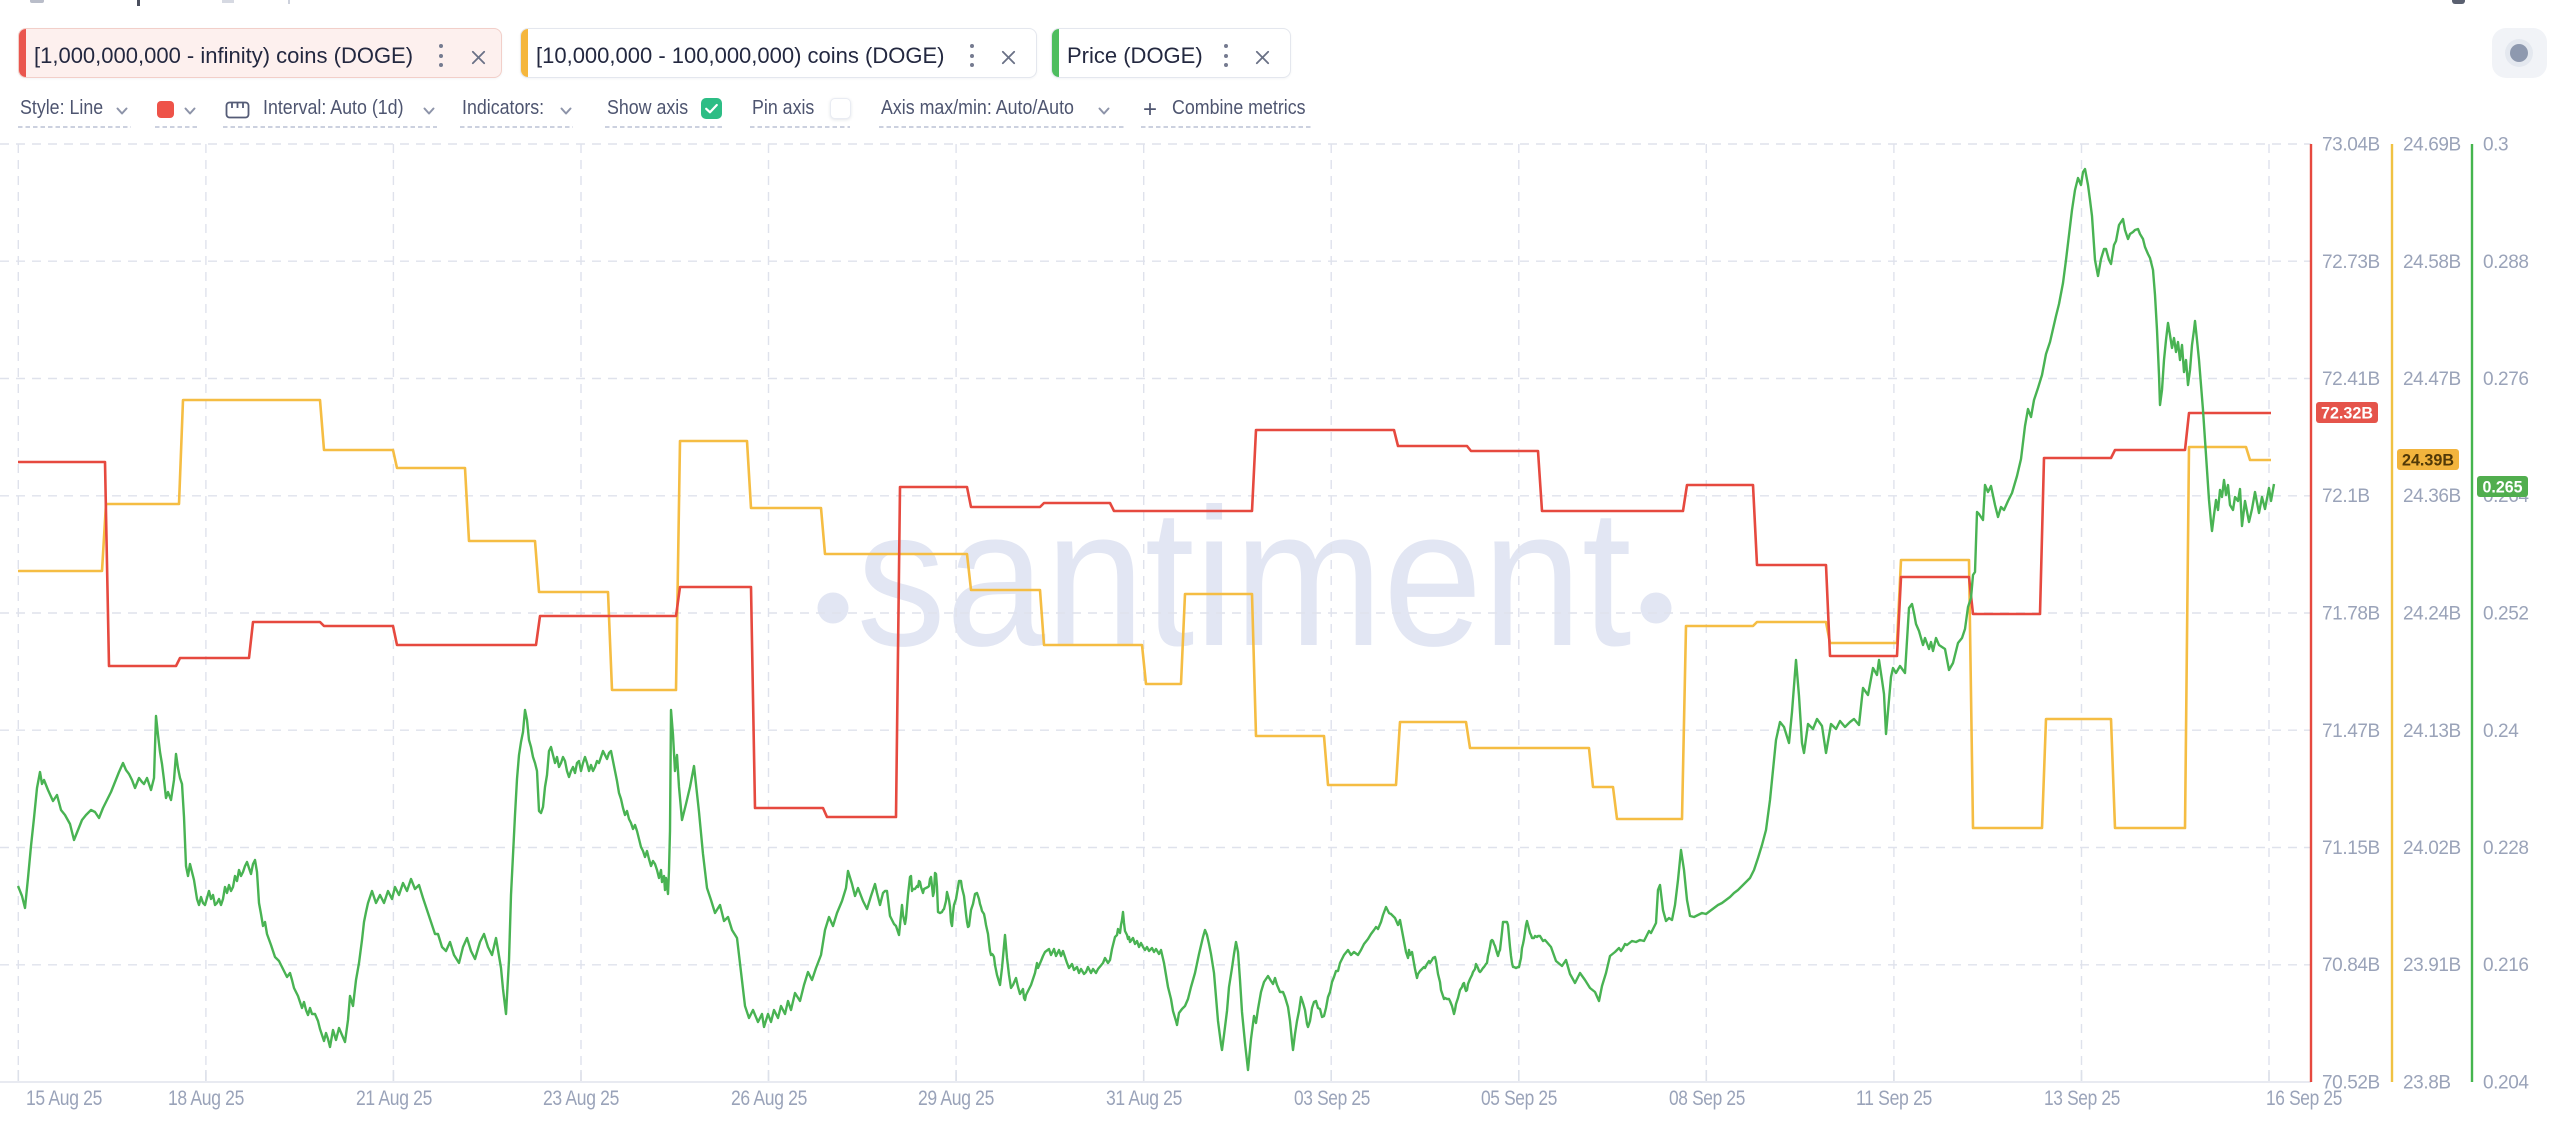 The image size is (2560, 1131). Describe the element at coordinates (2432, 965) in the screenshot. I see `svg-text: 23.91B` at that location.